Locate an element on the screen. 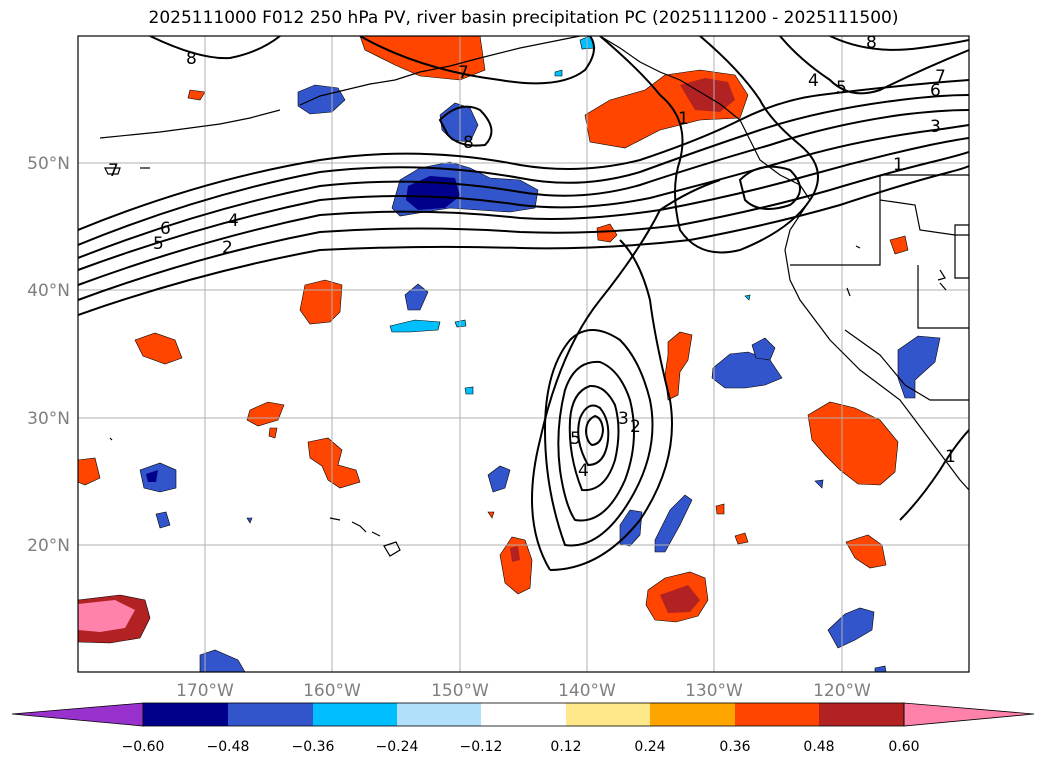 The image size is (1047, 765). colorbar-extend-min is located at coordinates (77, 714).